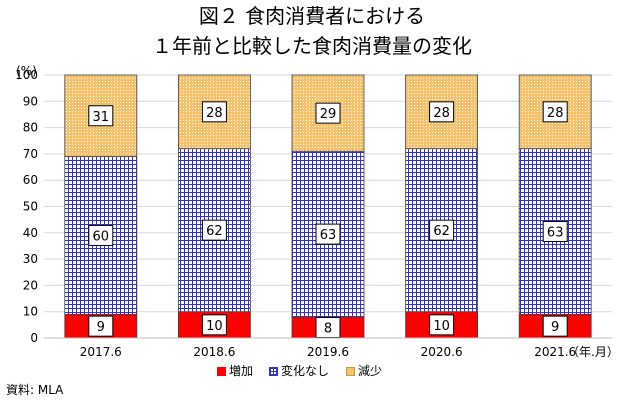 The height and width of the screenshot is (407, 624). What do you see at coordinates (350, 371) in the screenshot?
I see `legend-swatch-decrease` at bounding box center [350, 371].